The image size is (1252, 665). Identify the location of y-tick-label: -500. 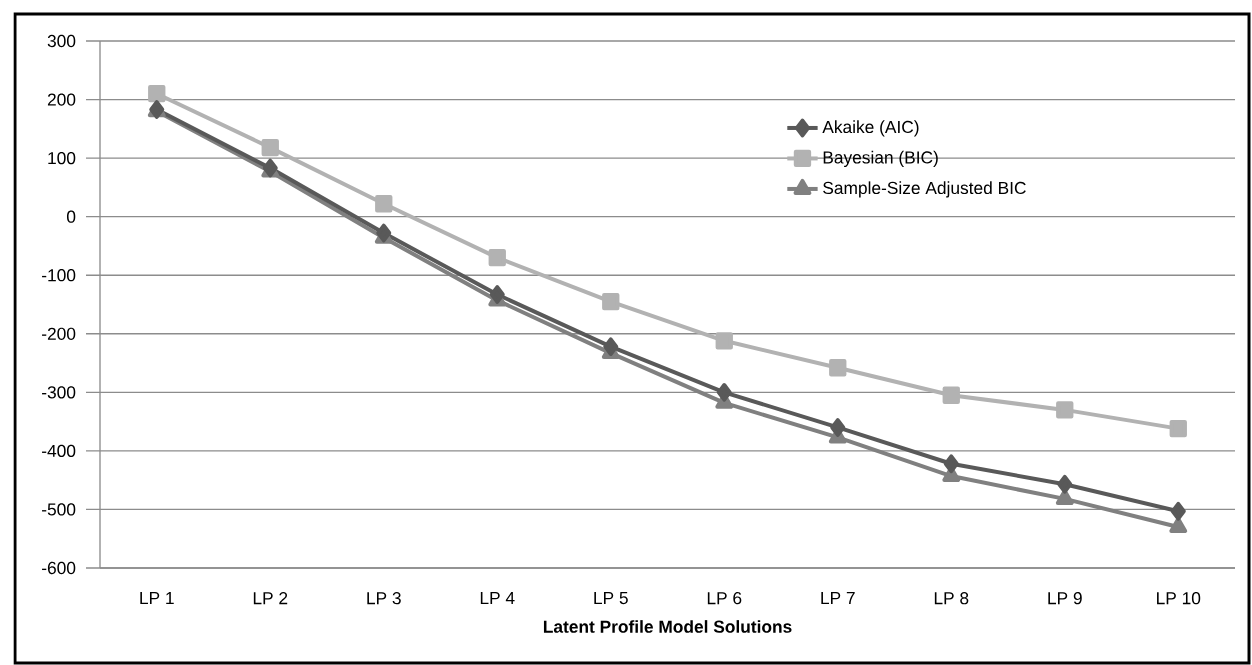
(59, 509).